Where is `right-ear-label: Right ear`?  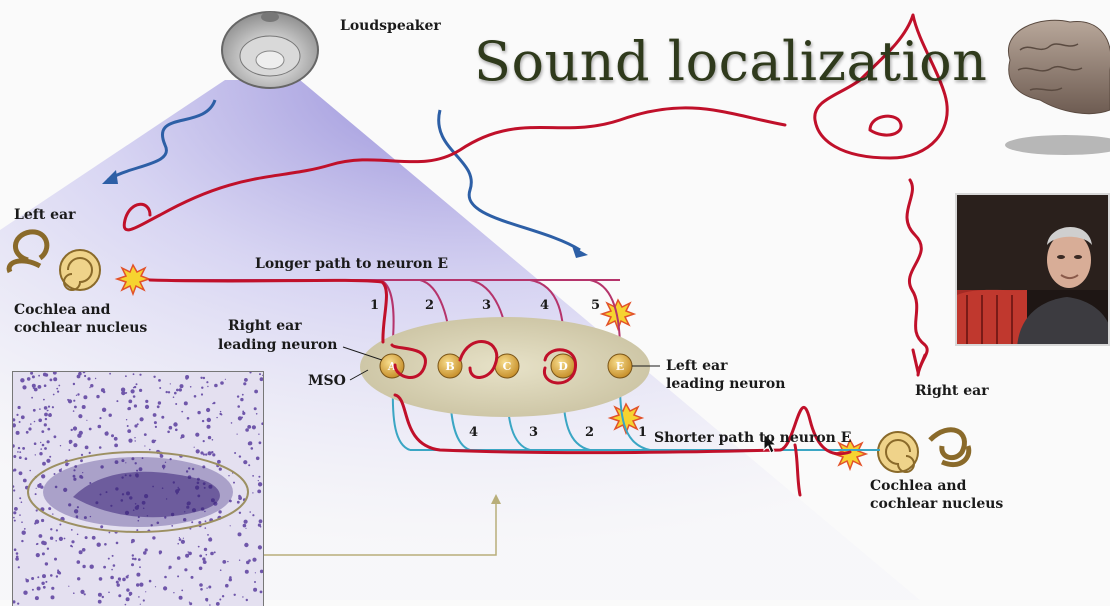 right-ear-label: Right ear is located at coordinates (952, 391).